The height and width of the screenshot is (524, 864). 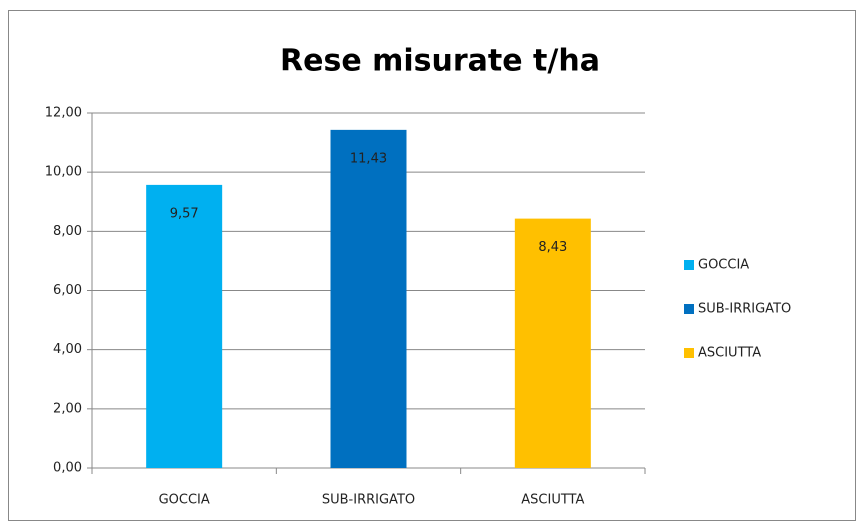 I want to click on y-tick-label: 0,00, so click(x=67, y=468).